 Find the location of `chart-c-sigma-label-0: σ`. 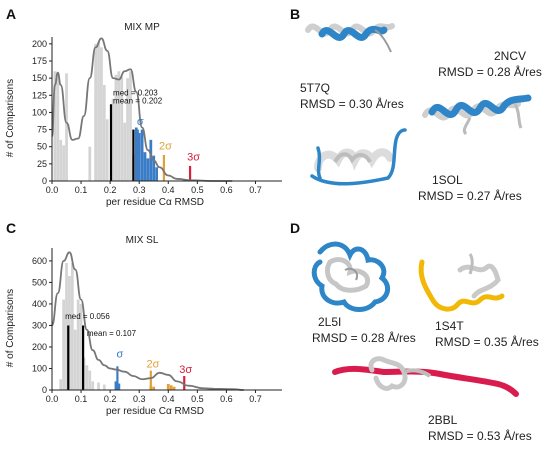

chart-c-sigma-label-0: σ is located at coordinates (120, 355).